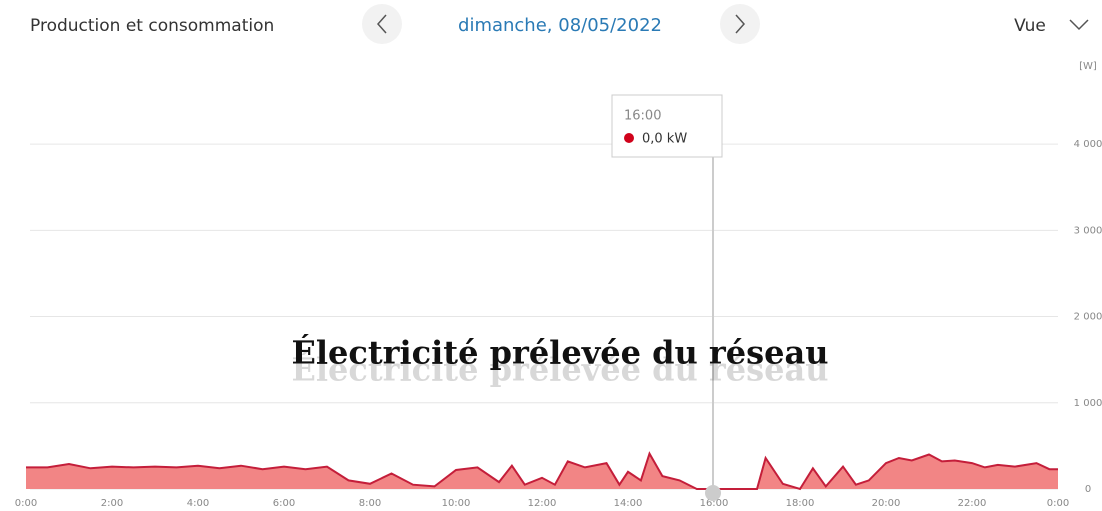  I want to click on unit-label: [W], so click(1088, 66).